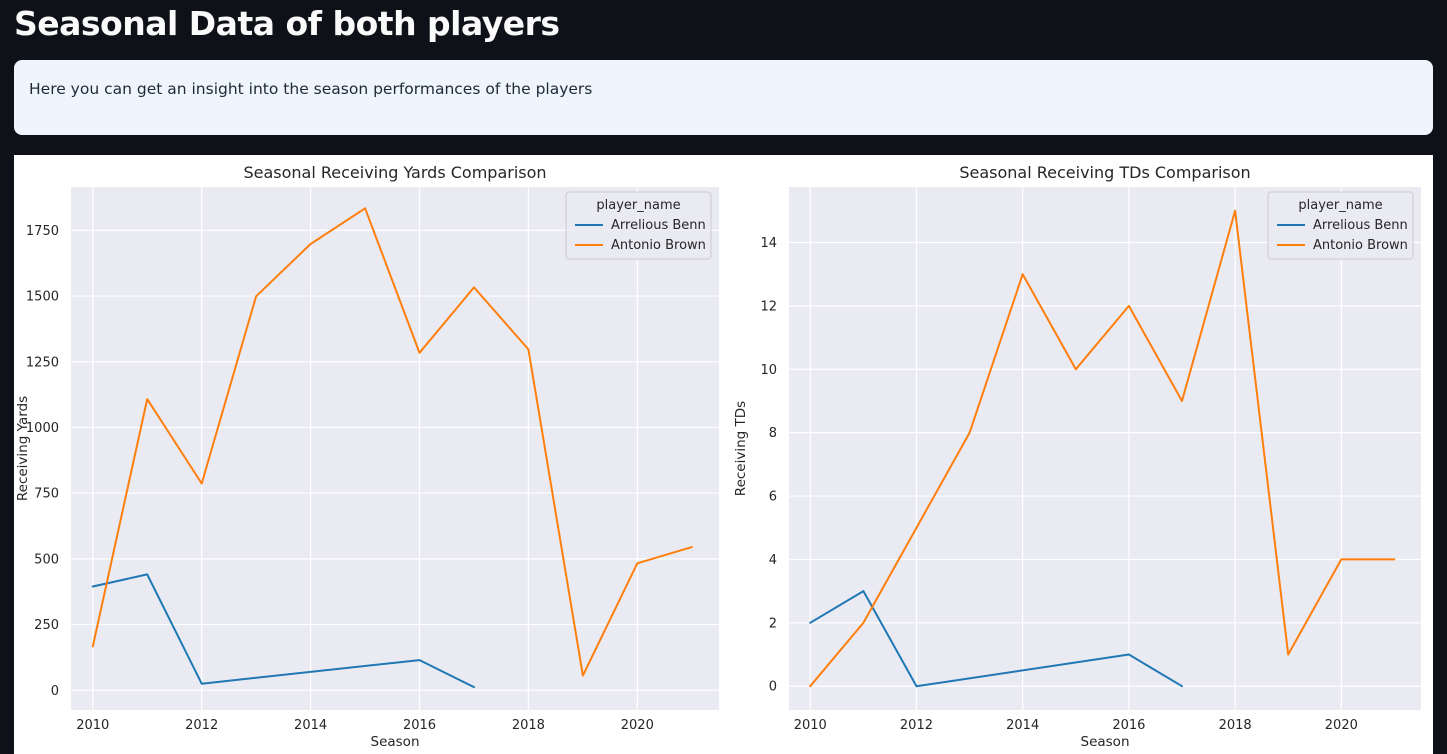  What do you see at coordinates (46, 559) in the screenshot?
I see `y-tick-label: 500` at bounding box center [46, 559].